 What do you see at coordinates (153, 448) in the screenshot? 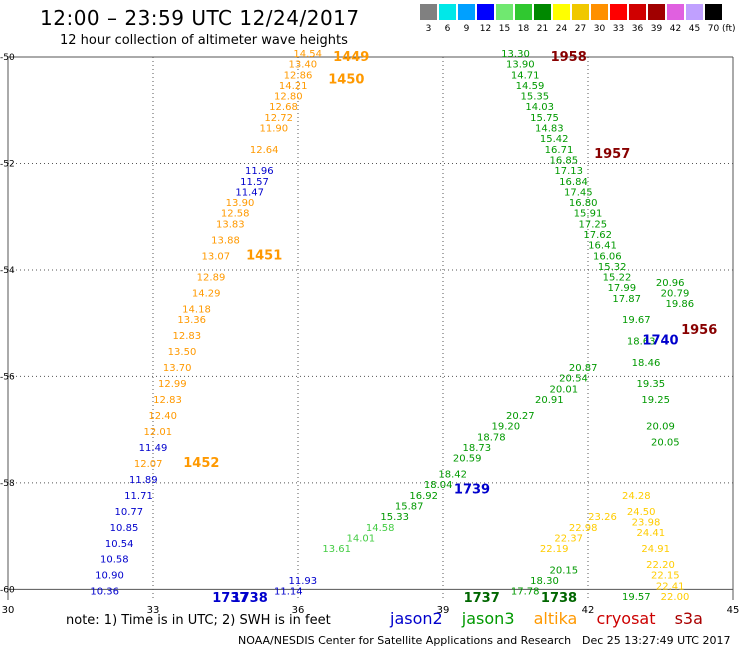
I see `wave-height-reading: 11.49` at bounding box center [153, 448].